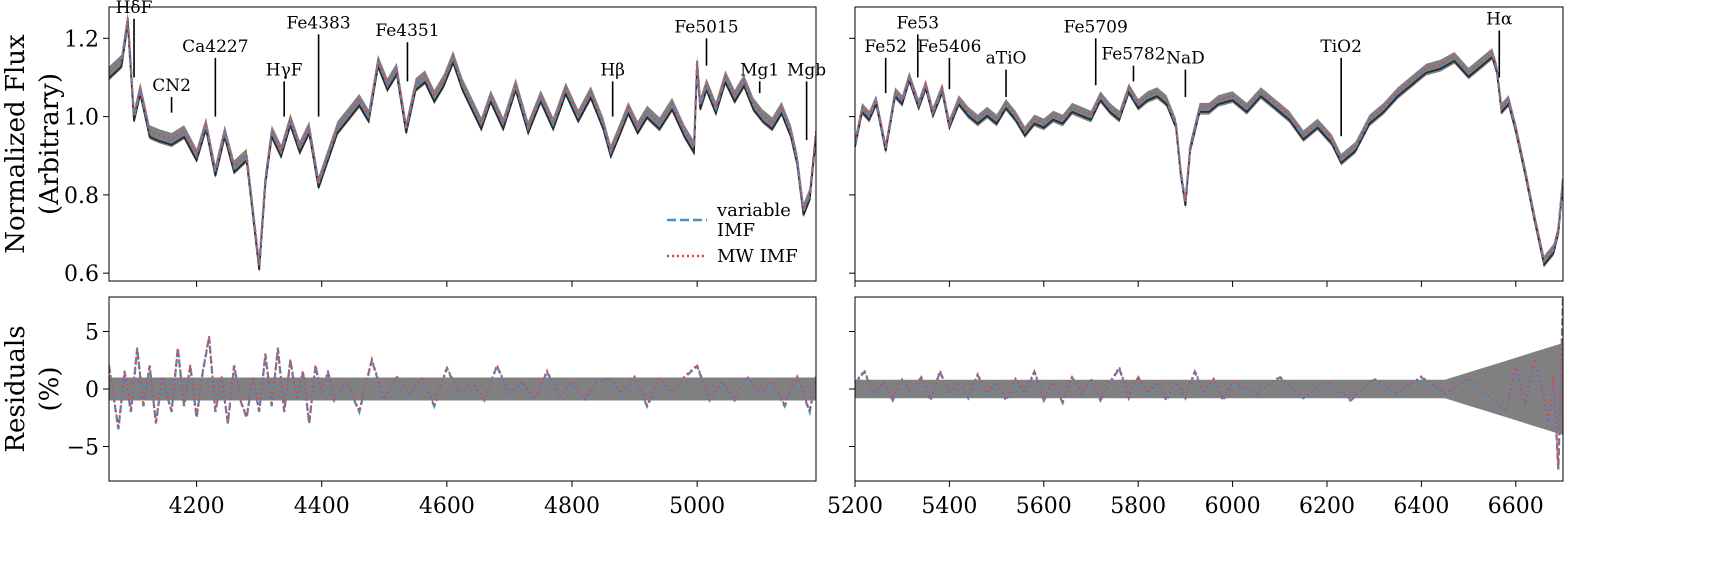 The height and width of the screenshot is (567, 1720). I want to click on legend: variable IMF MW IMF, so click(732, 233).